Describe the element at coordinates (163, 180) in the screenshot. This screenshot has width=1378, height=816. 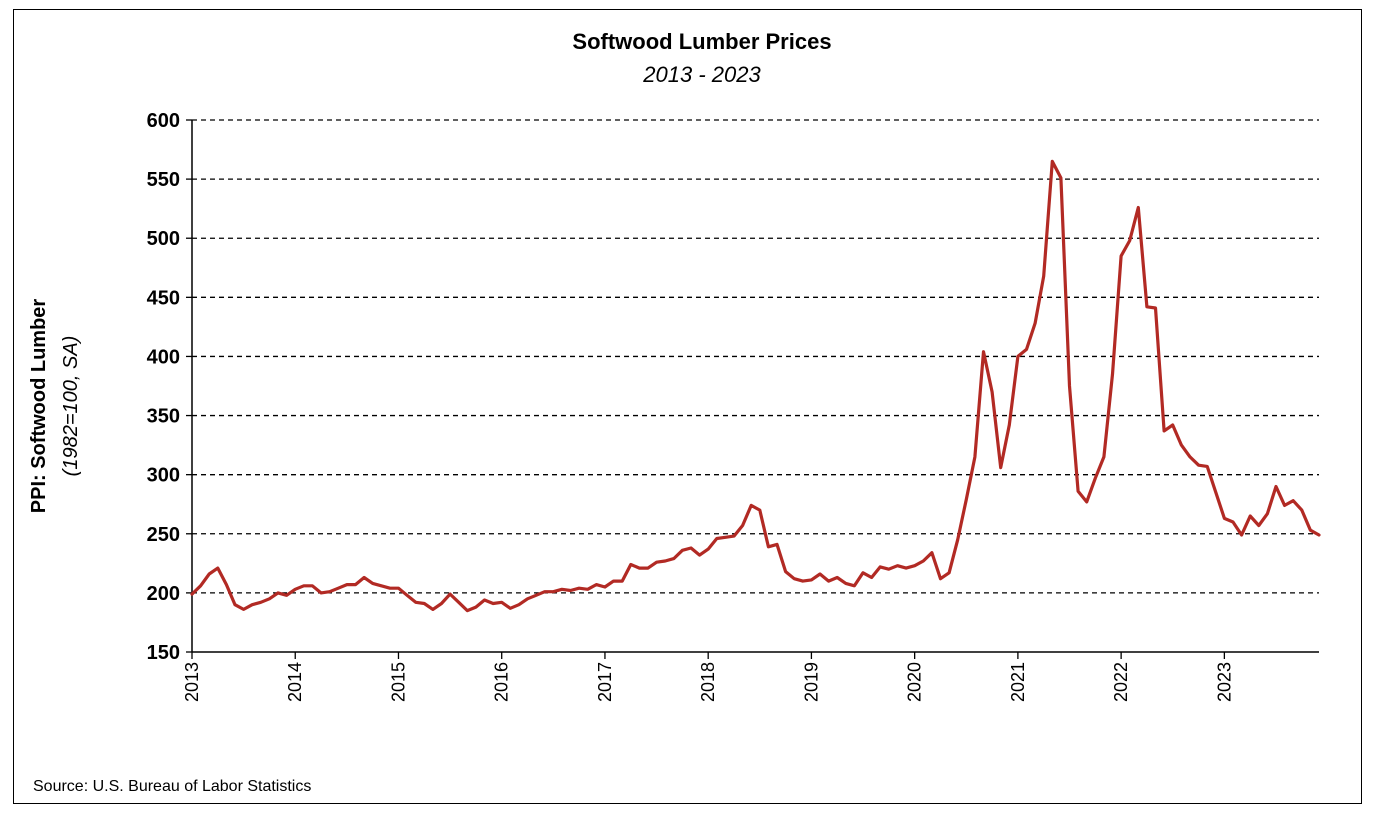
I see `y-tick-label-550: 550` at that location.